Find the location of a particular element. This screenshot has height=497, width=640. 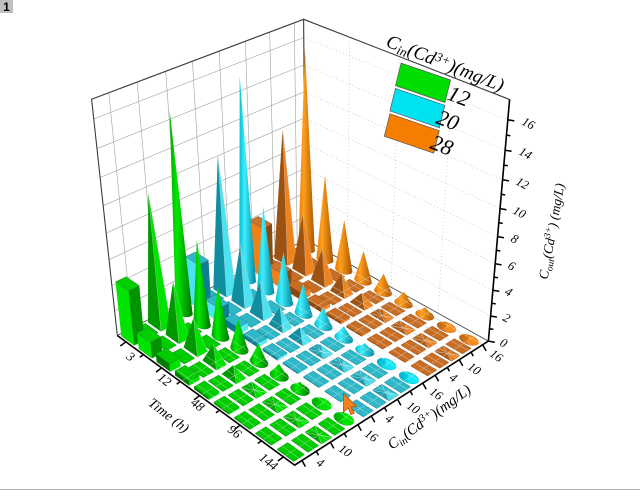

svg-text: 3 is located at coordinates (131, 356).